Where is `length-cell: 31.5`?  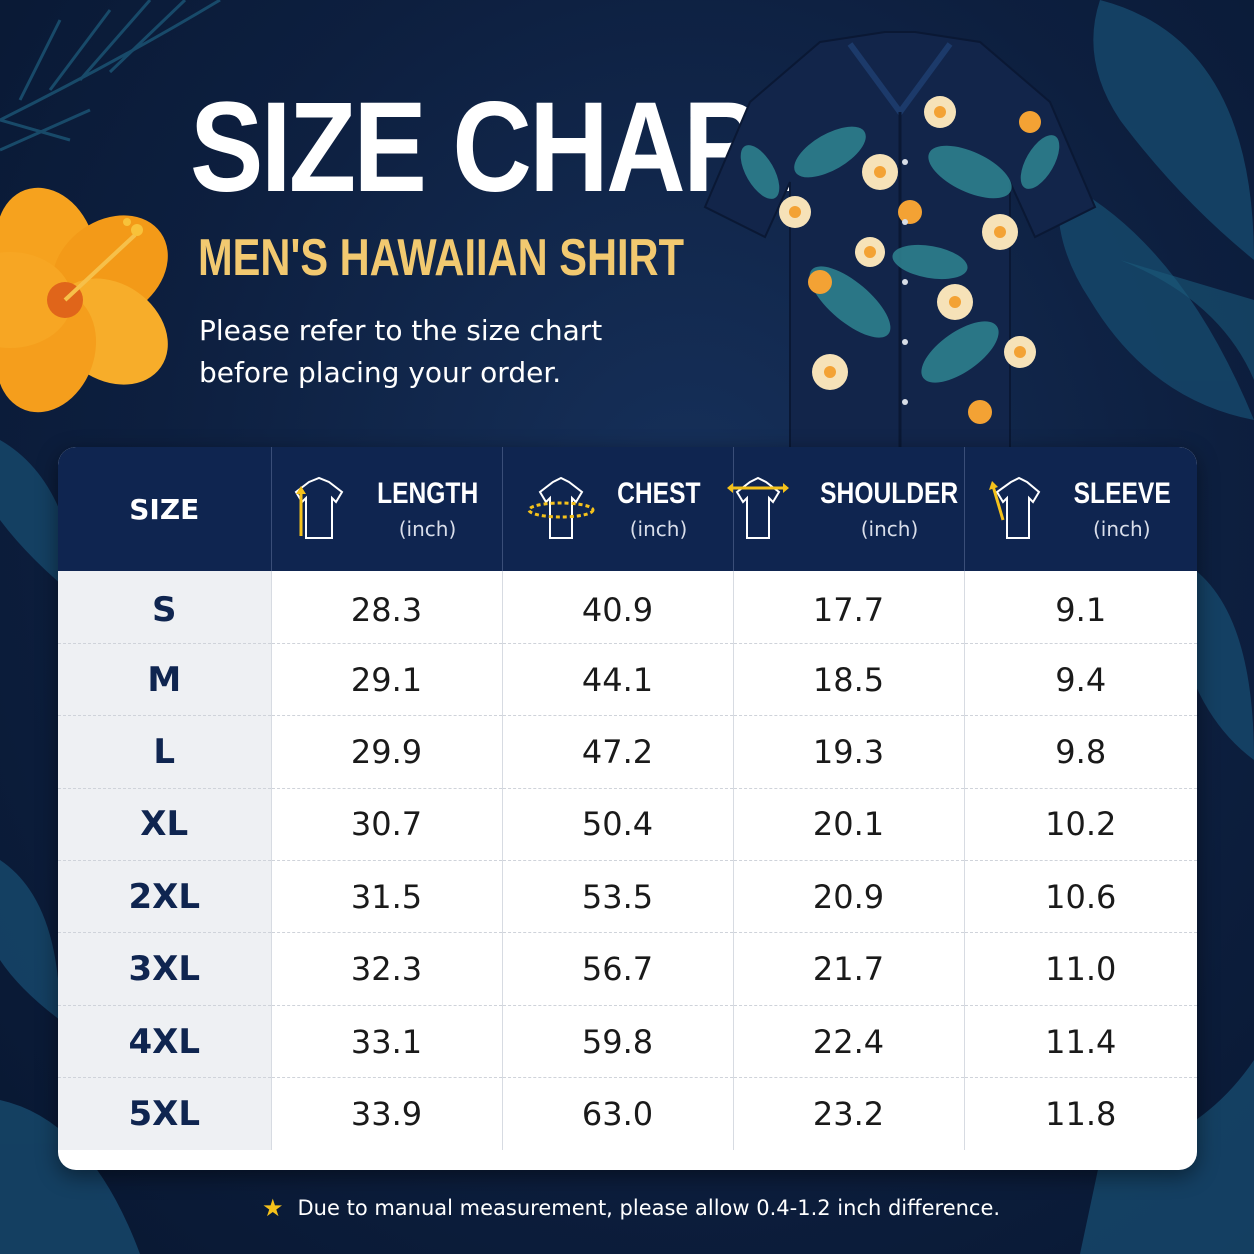
length-cell: 31.5 is located at coordinates (387, 897).